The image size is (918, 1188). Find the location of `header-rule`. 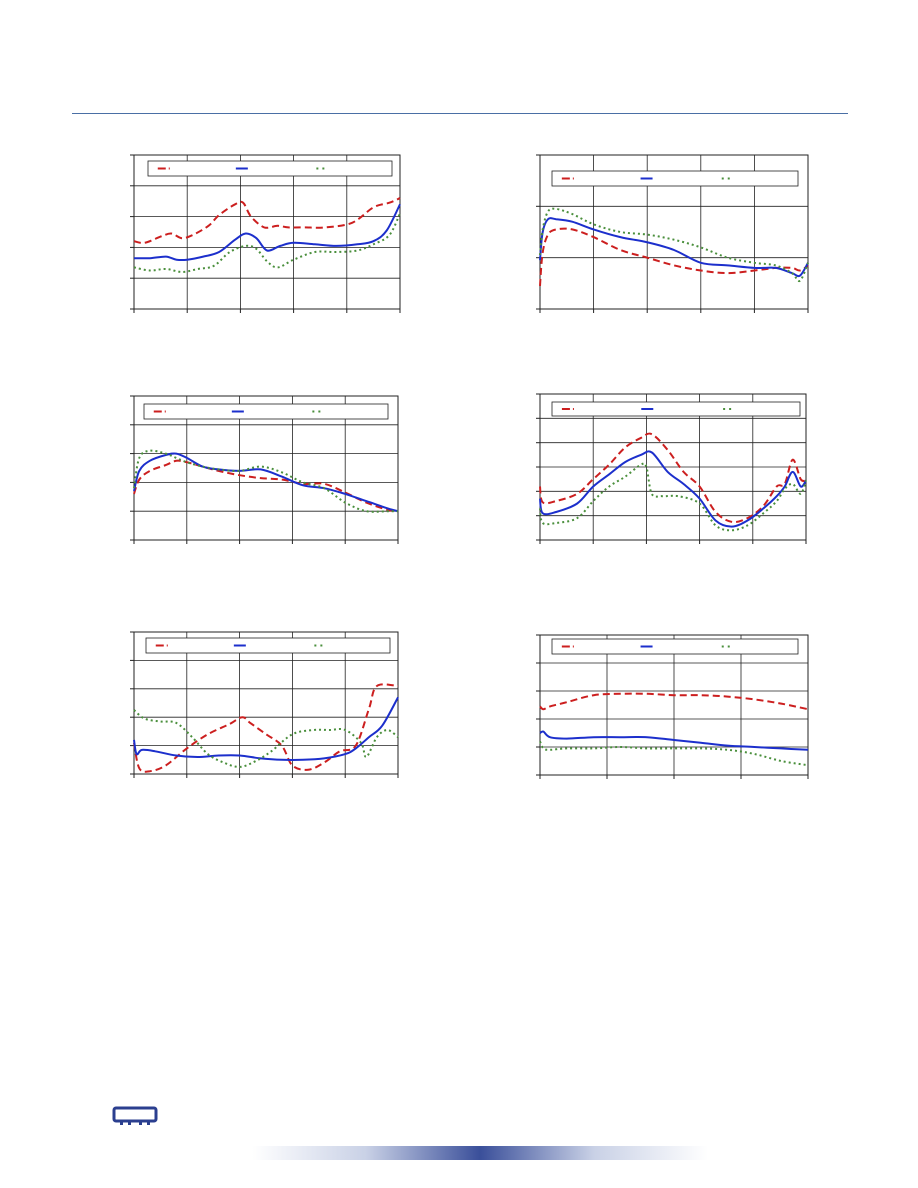

header-rule is located at coordinates (460, 113).